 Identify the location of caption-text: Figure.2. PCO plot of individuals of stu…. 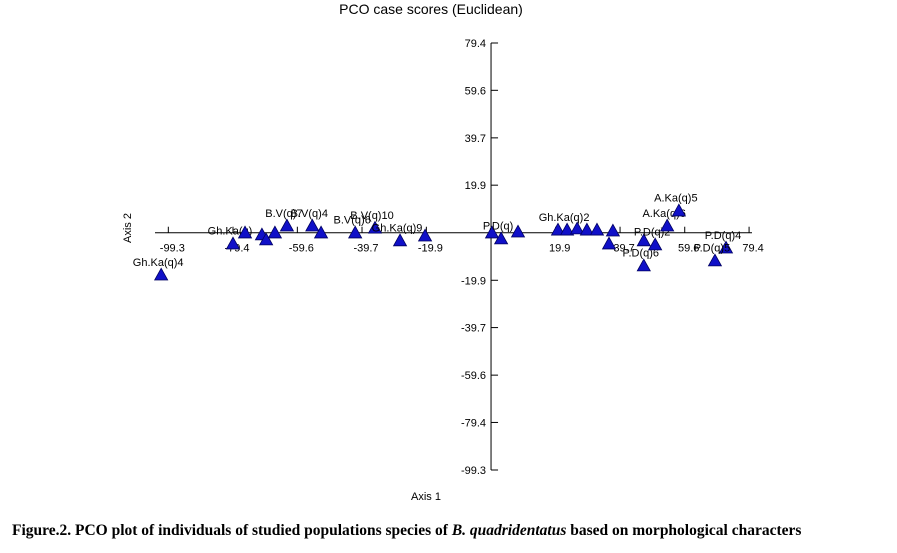
(232, 530).